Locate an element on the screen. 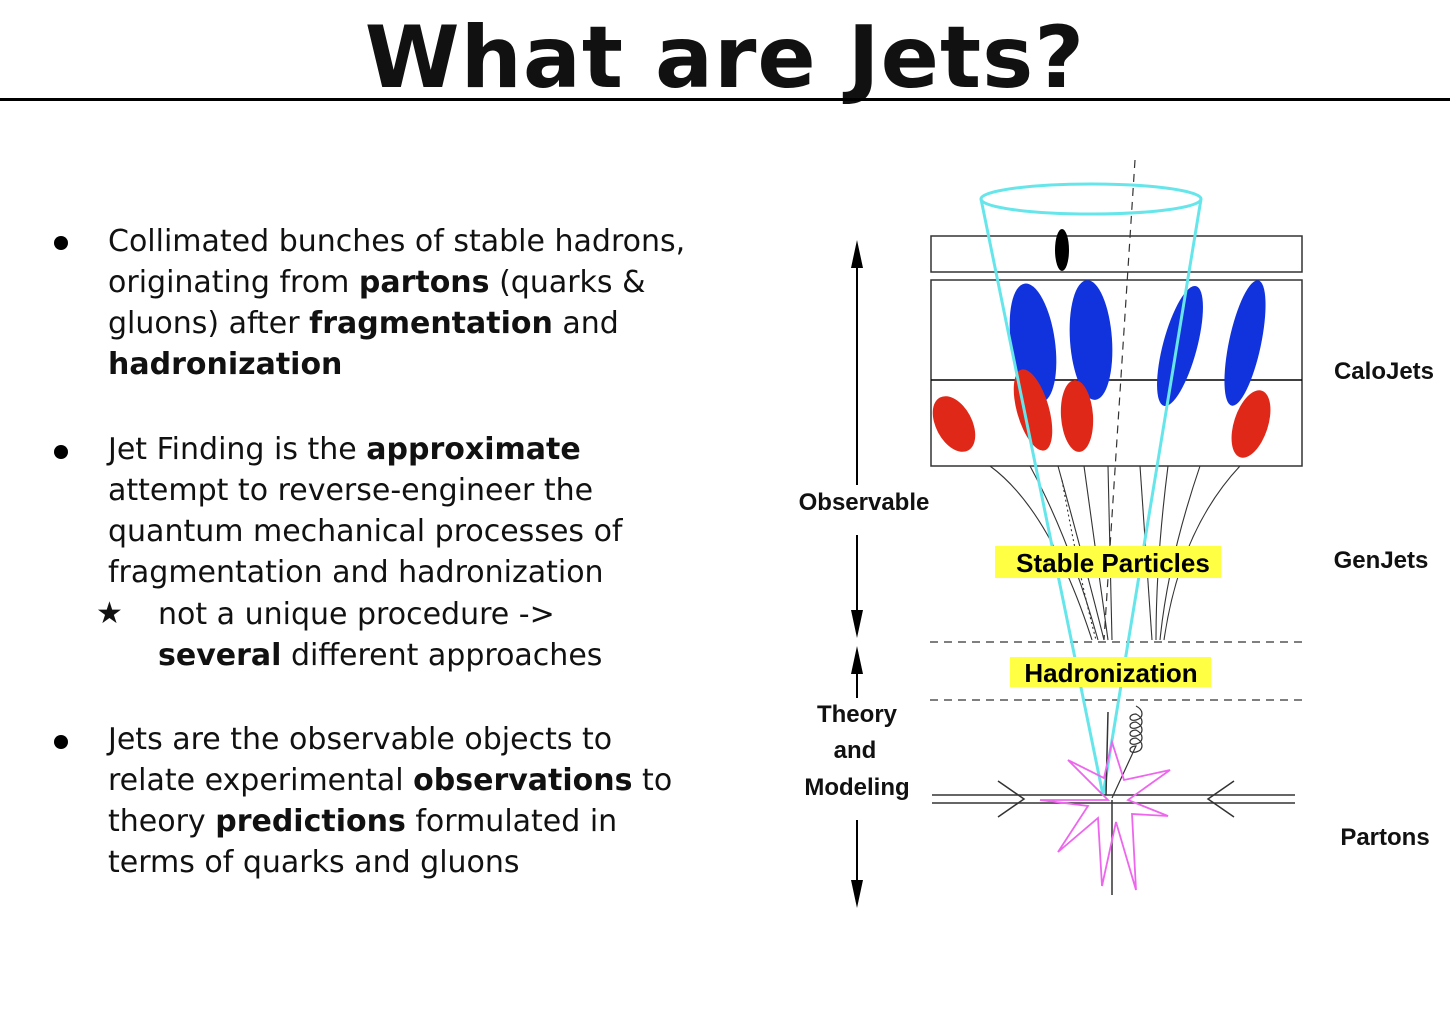 This screenshot has width=1450, height=1026. slide-title: What are Jets? is located at coordinates (725, 58).